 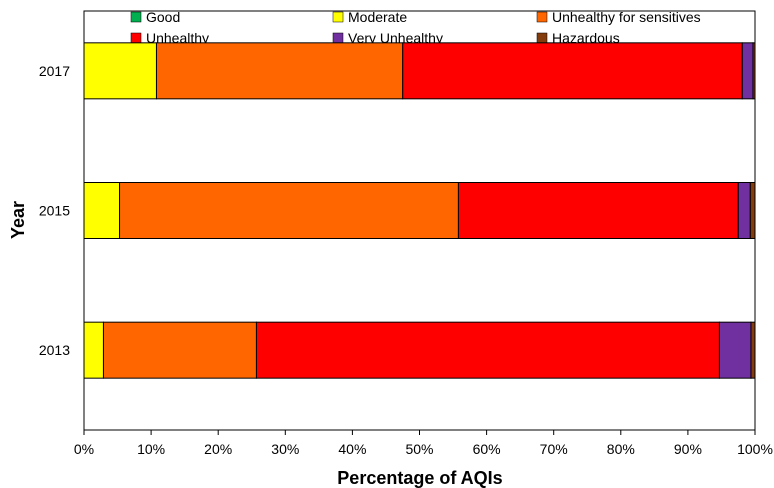 What do you see at coordinates (621, 449) in the screenshot?
I see `x-tick-label: 80%` at bounding box center [621, 449].